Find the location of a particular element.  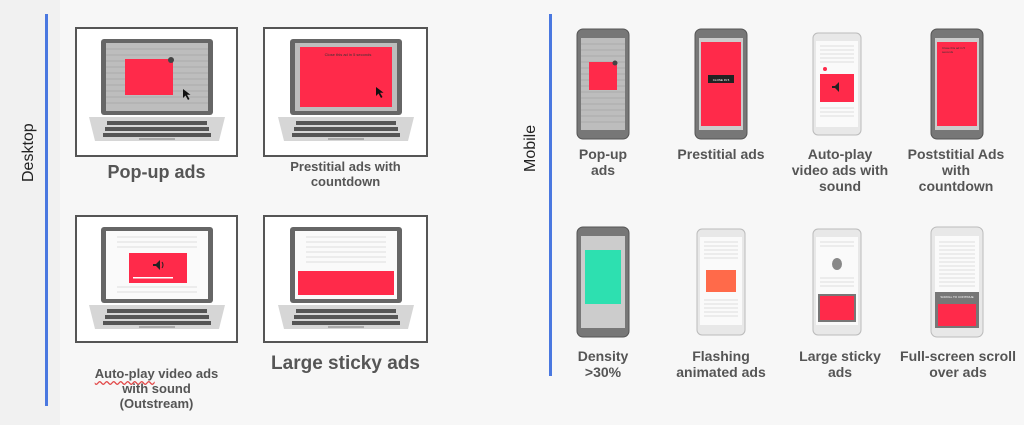

mobile-autoplay-label: Auto-play video ads with sound is located at coordinates (840, 170).